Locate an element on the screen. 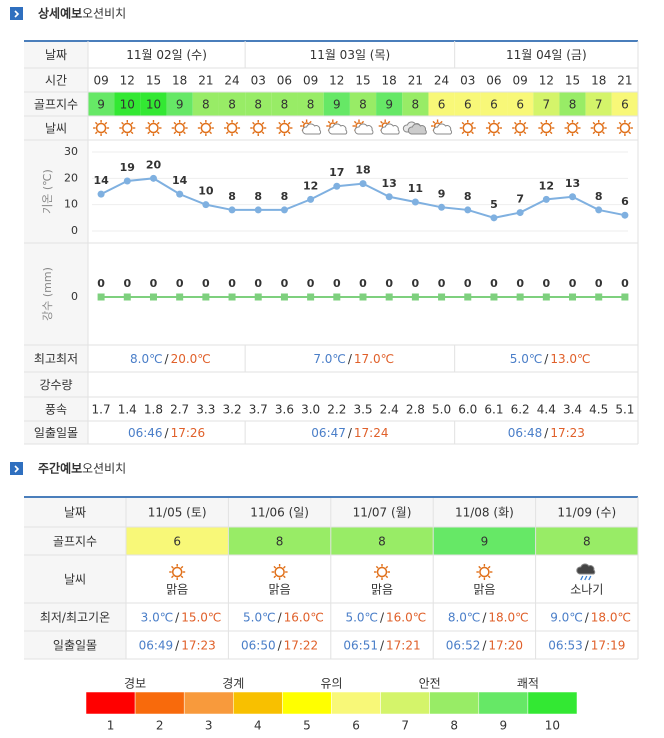 This screenshot has width=664, height=738. time: 09 is located at coordinates (310, 81).